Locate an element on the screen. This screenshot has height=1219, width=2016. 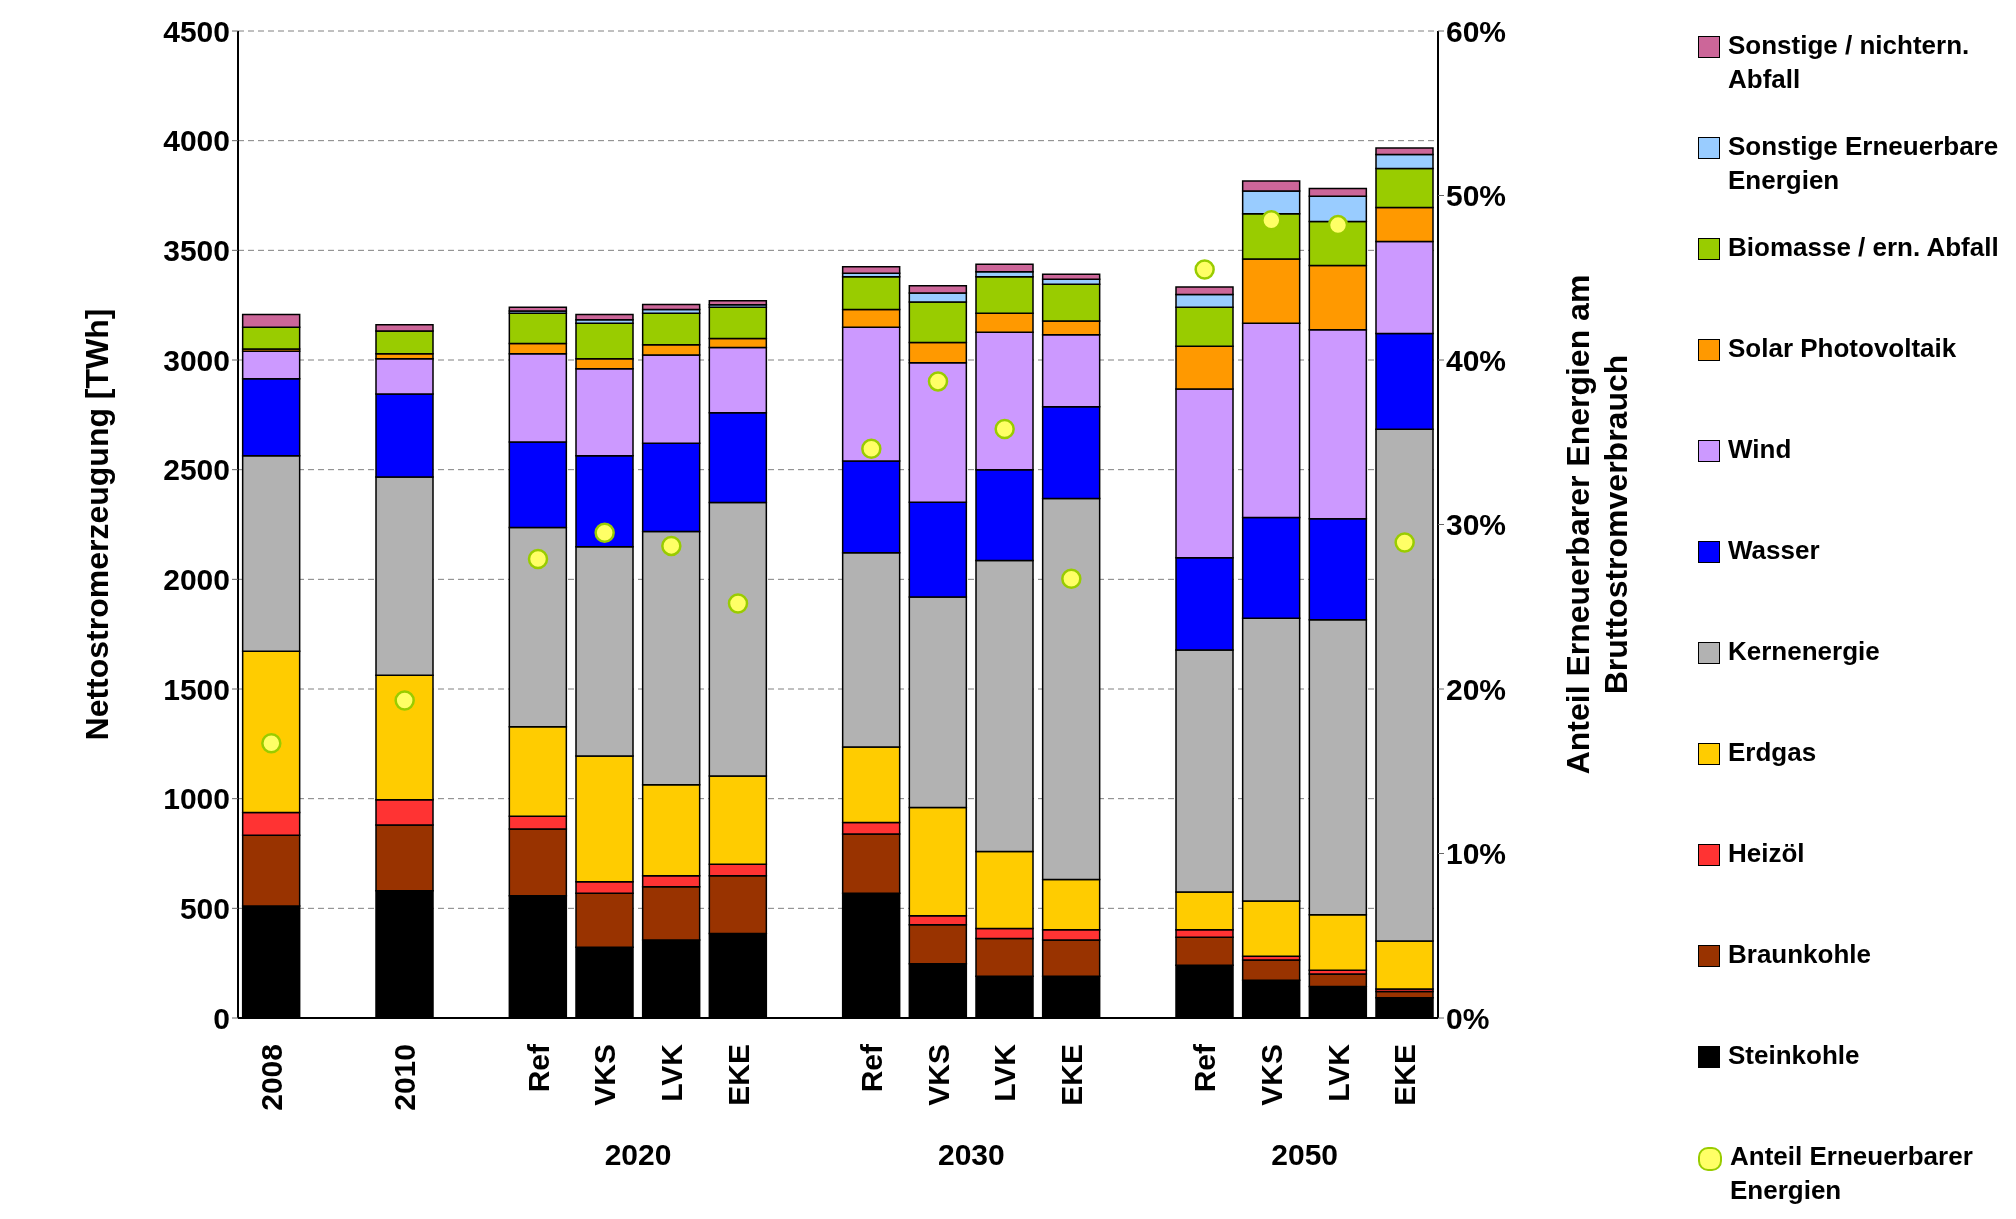
y-tick-label: 4500 is located at coordinates (196, 31).